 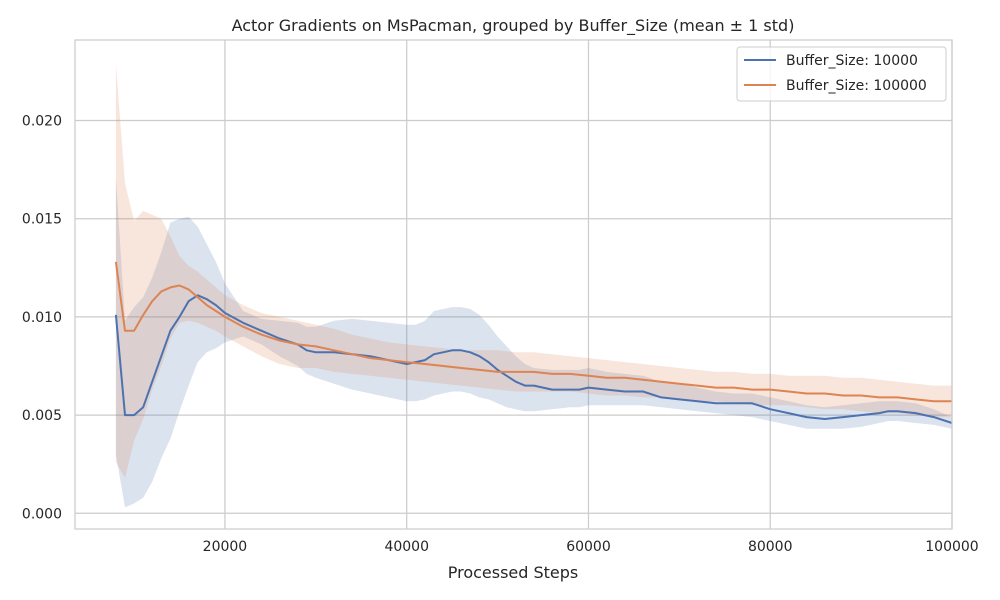 What do you see at coordinates (951, 547) in the screenshot?
I see `x-tick-label: 100000` at bounding box center [951, 547].